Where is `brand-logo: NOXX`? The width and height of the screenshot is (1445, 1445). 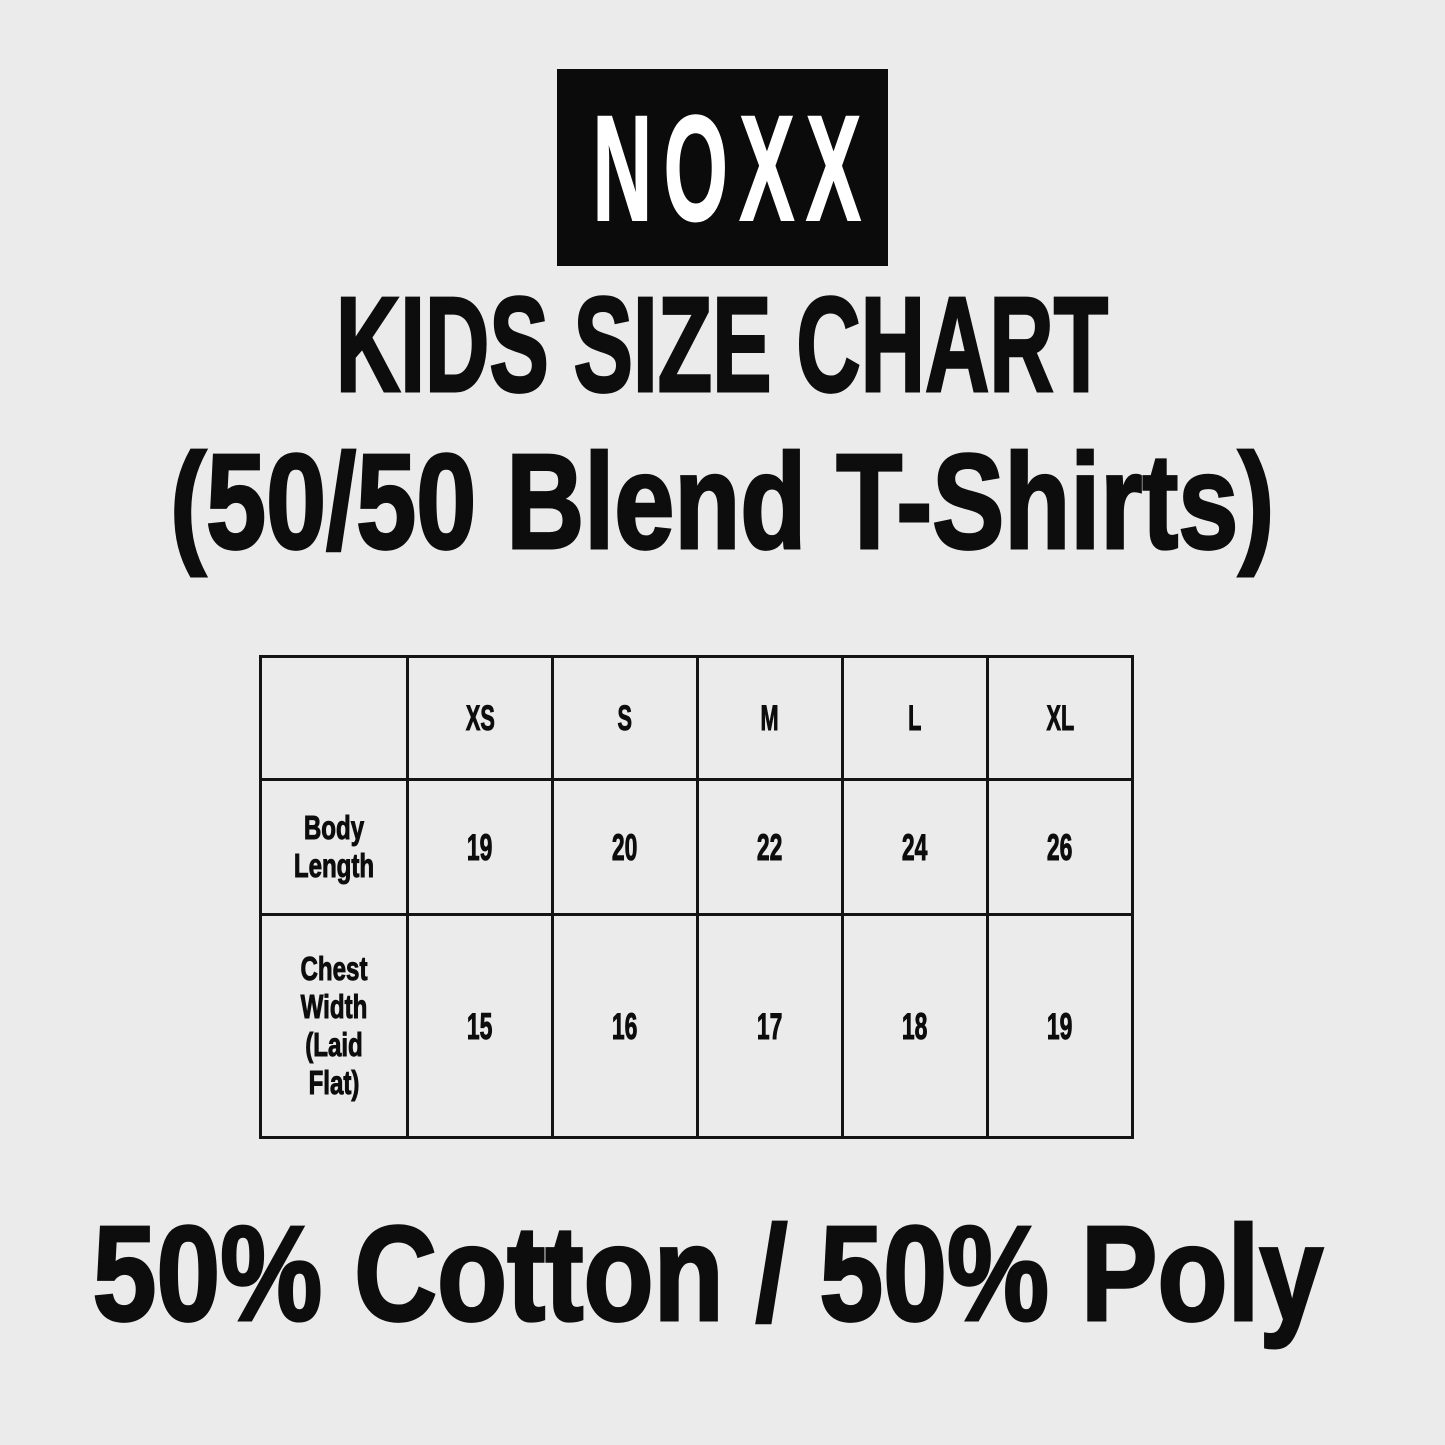
brand-logo: NOXX is located at coordinates (722, 167).